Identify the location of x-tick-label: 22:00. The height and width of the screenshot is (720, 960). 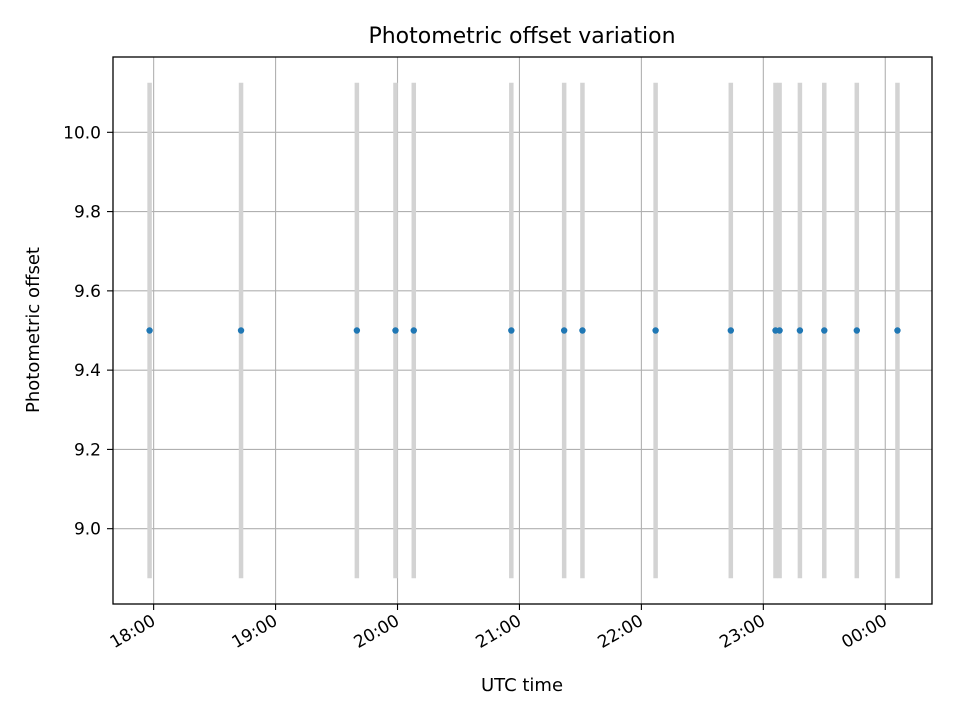
(620, 632).